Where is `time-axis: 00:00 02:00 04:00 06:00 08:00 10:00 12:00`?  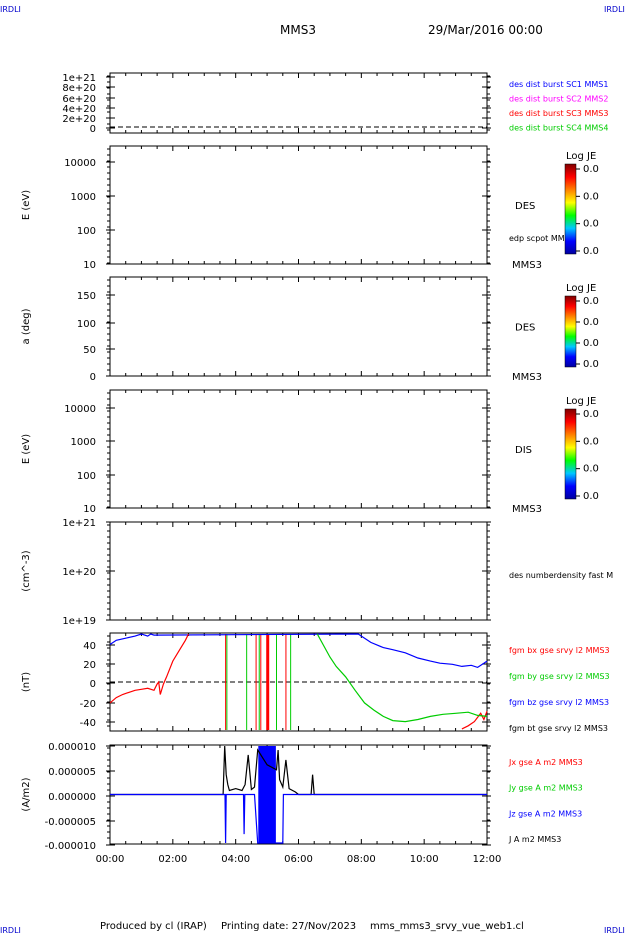 time-axis: 00:00 02:00 04:00 06:00 08:00 10:00 12:00 is located at coordinates (299, 859).